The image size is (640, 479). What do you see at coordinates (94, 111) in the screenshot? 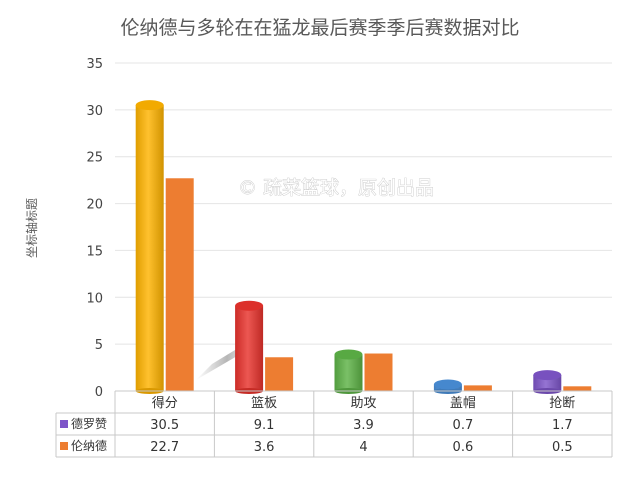
I see `y-tick-label: 30` at bounding box center [94, 111].